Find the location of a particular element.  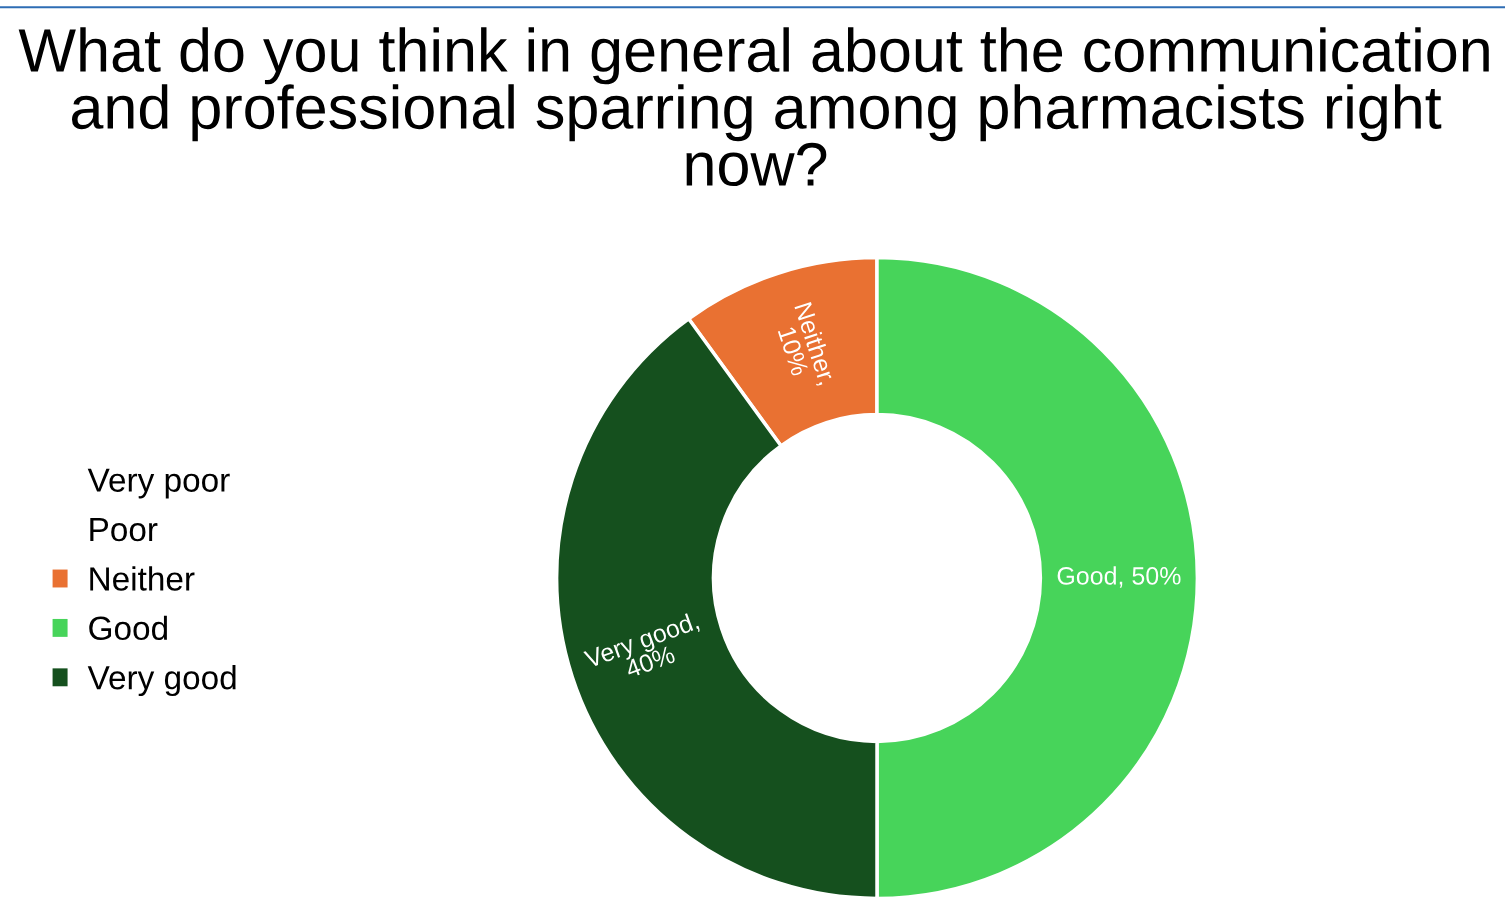

category-label: Poor is located at coordinates (124, 530).